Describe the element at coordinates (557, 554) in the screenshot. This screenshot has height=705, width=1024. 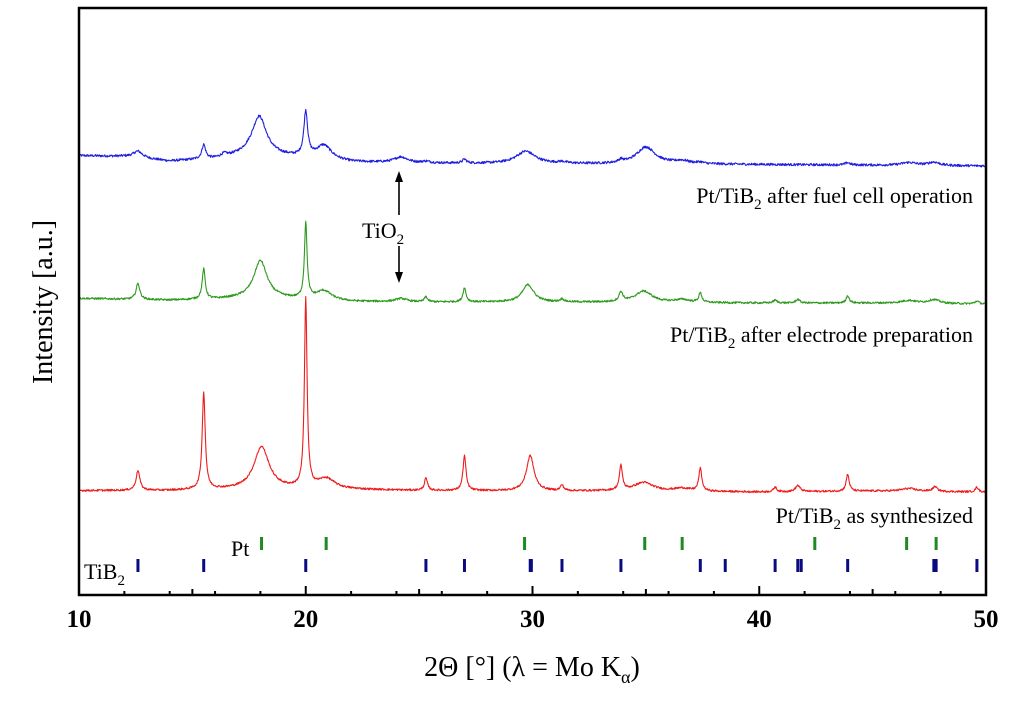
I see `reference-tick-marks` at that location.